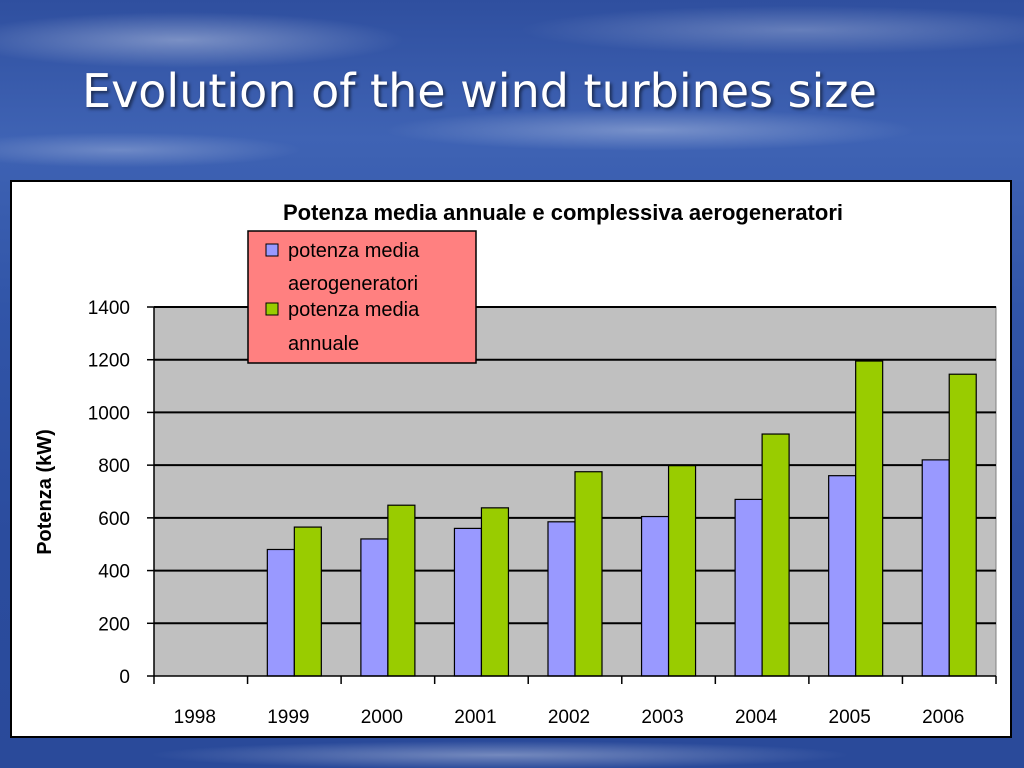 The height and width of the screenshot is (768, 1024). What do you see at coordinates (354, 251) in the screenshot?
I see `legend-label-aerogeneratori: potenza media` at bounding box center [354, 251].